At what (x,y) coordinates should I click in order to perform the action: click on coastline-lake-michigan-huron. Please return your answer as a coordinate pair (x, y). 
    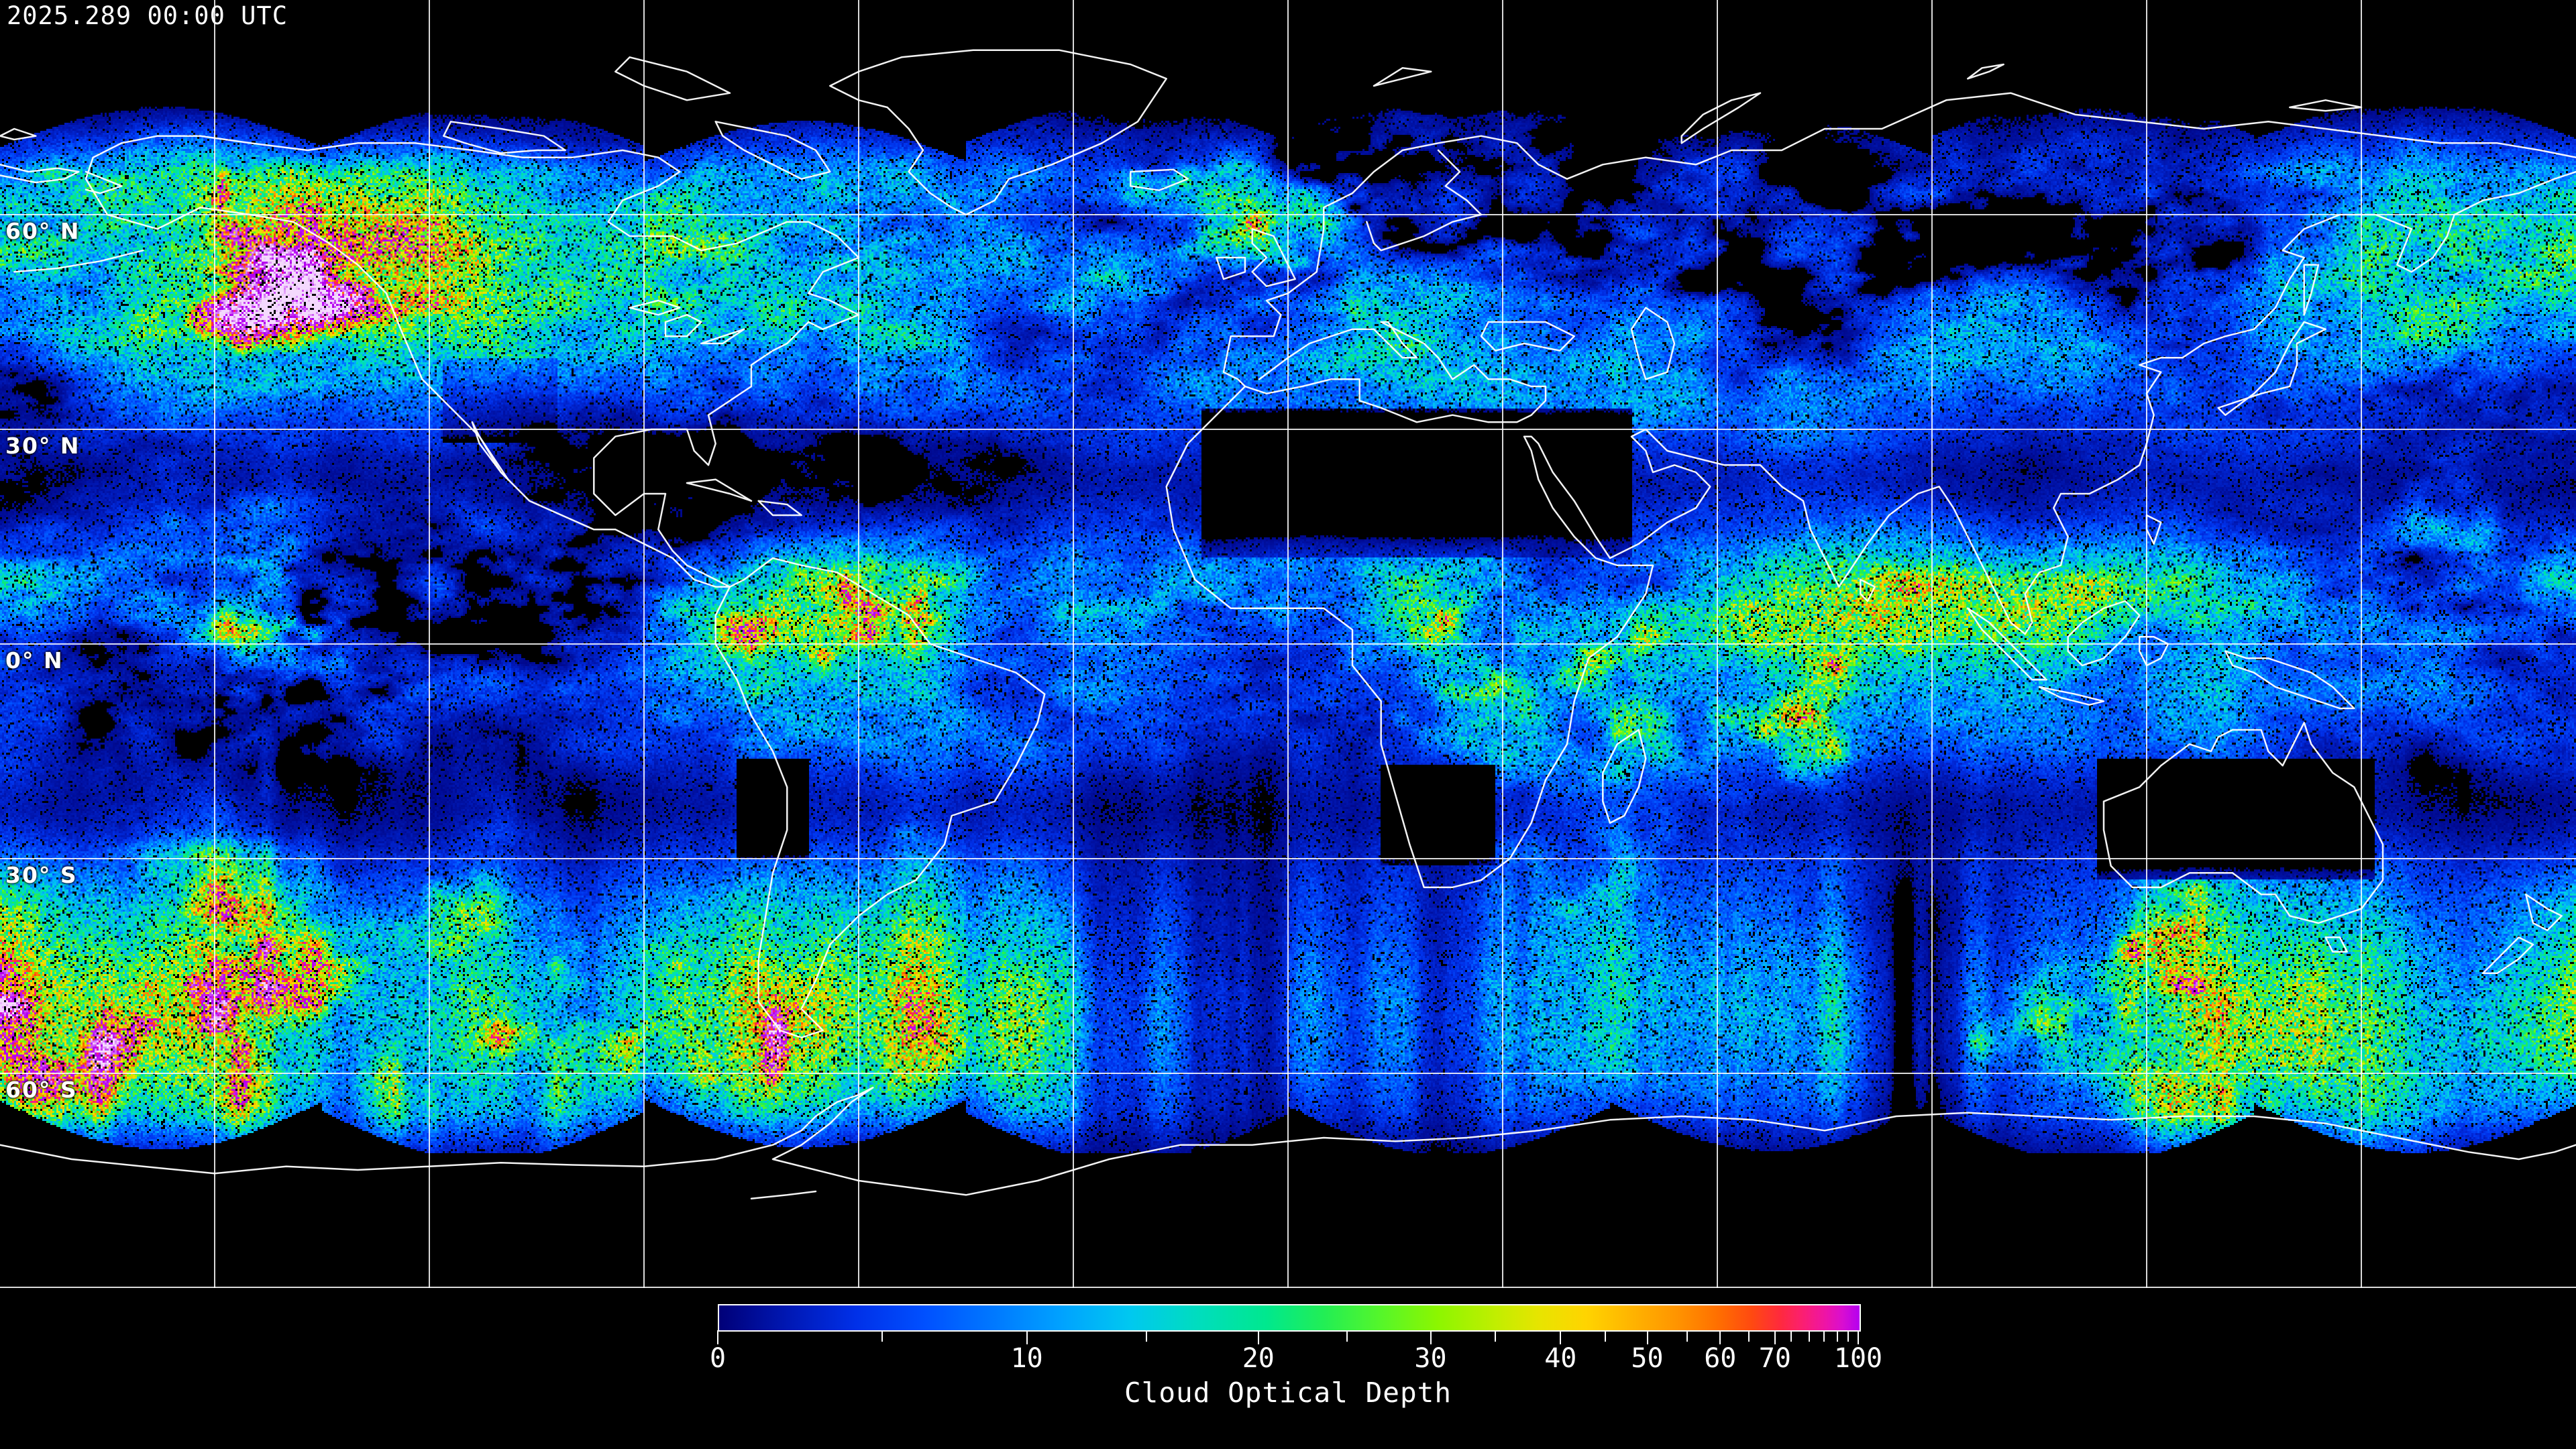
    Looking at the image, I should click on (683, 325).